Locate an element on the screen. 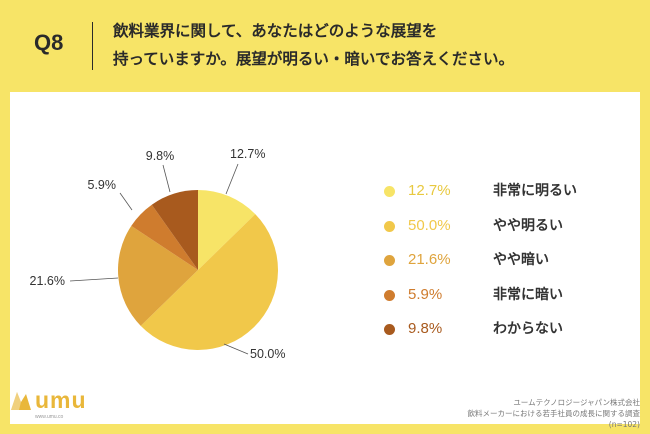  slice-value-label: 9.8% is located at coordinates (160, 156).